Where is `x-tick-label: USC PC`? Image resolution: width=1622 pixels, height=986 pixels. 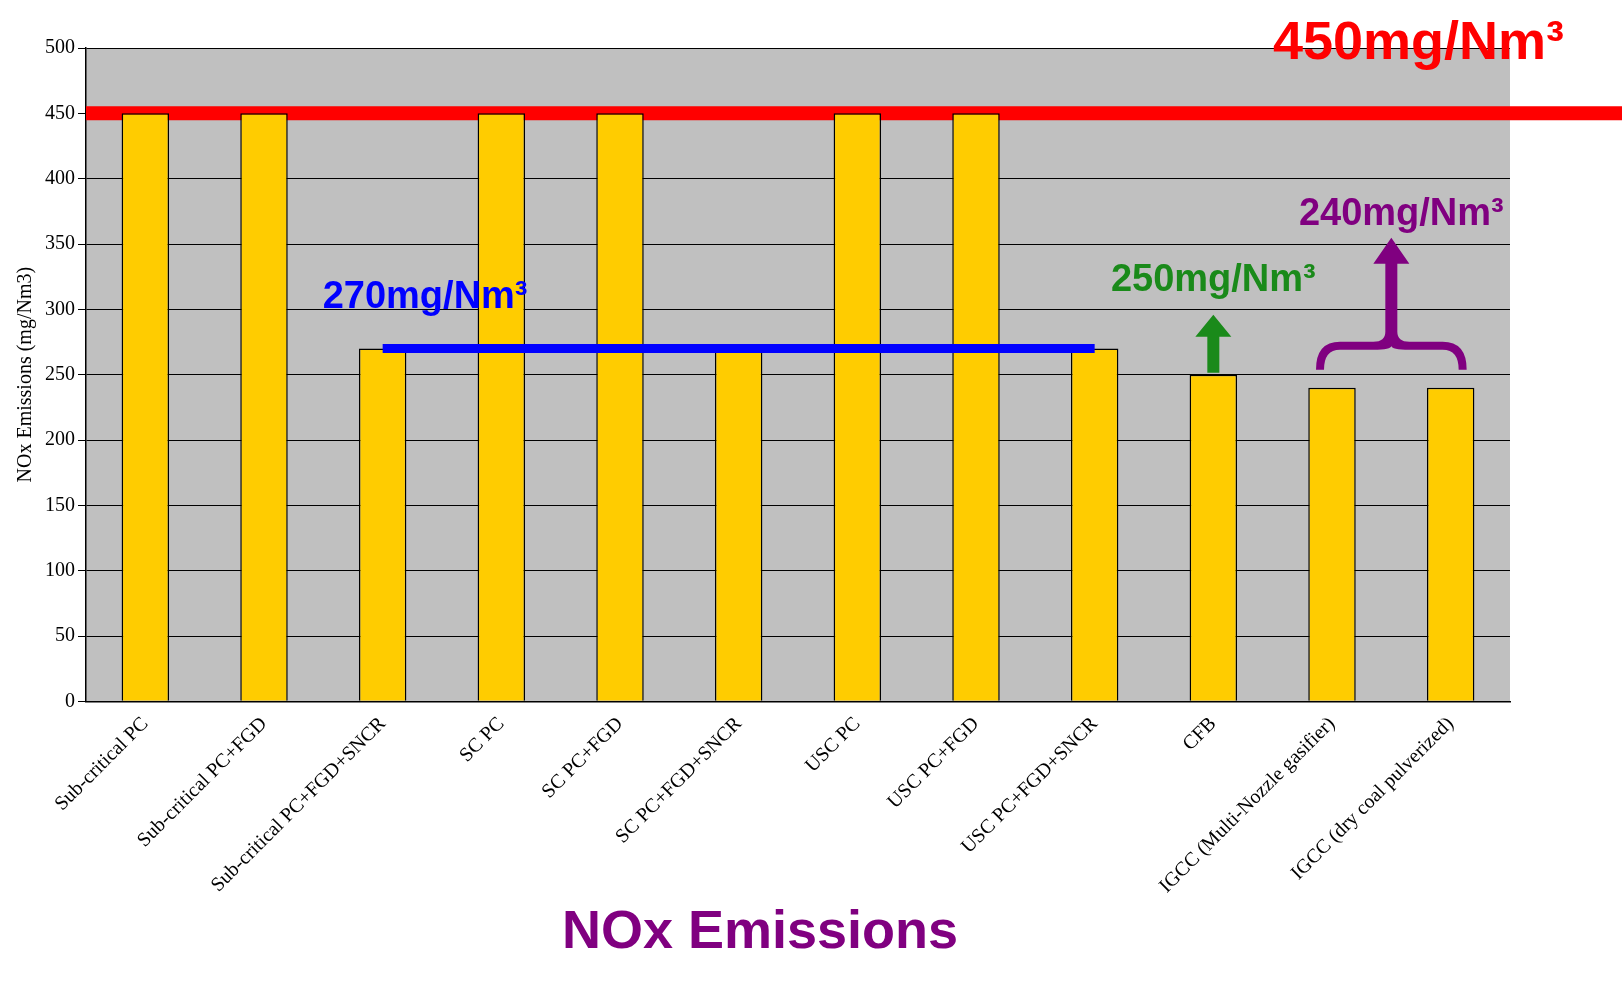
x-tick-label: USC PC is located at coordinates (831, 743).